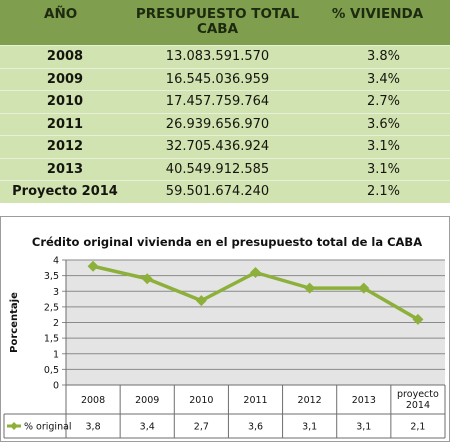 The image size is (450, 442). Describe the element at coordinates (364, 400) in the screenshot. I see `x-tick-label: 2013` at that location.